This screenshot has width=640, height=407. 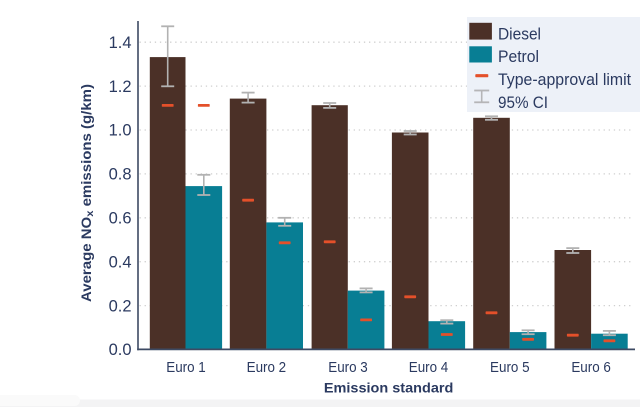 I want to click on svg-text: 1.4, so click(x=120, y=43).